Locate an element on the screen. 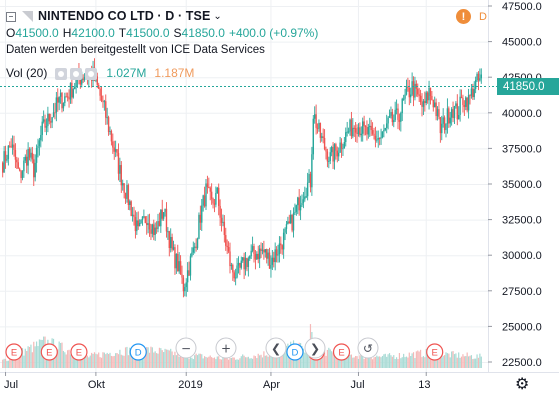 This screenshot has width=559, height=402. collapse-legend-icon is located at coordinates (11, 16).